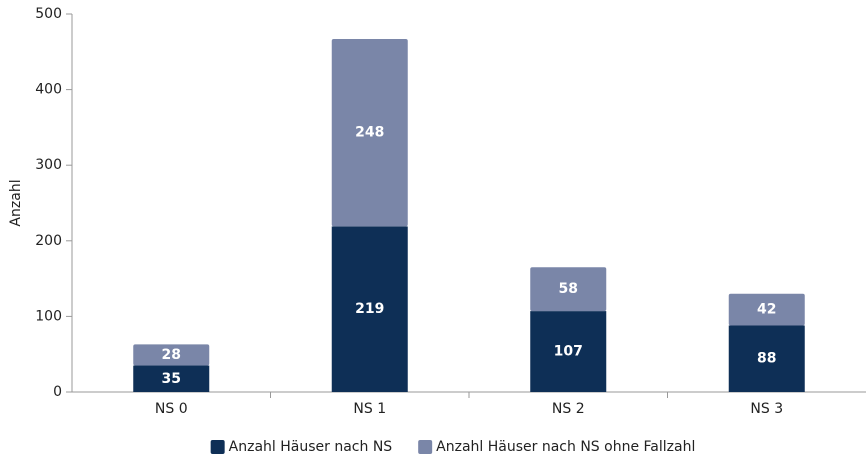 The height and width of the screenshot is (462, 866). I want to click on data-label: 42, so click(766, 310).